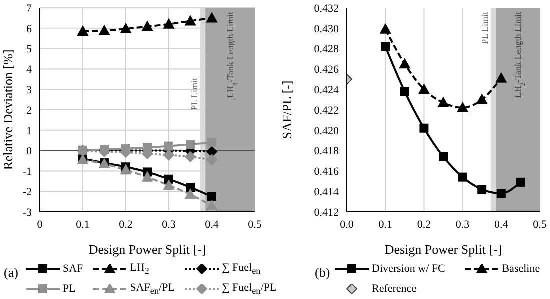  What do you see at coordinates (287, 110) in the screenshot?
I see `y-axis-title: SAF/PL [-]` at bounding box center [287, 110].